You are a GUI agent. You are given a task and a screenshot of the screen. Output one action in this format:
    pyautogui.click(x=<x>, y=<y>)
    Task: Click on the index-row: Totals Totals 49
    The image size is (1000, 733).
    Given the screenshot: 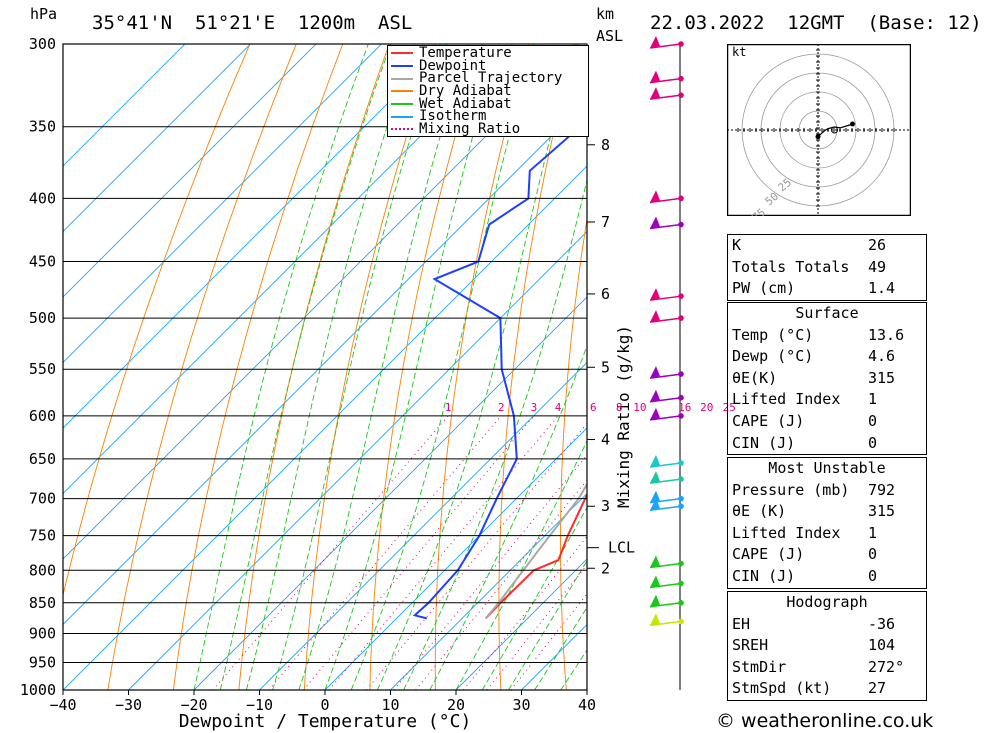 What is the action you would take?
    pyautogui.click(x=827, y=268)
    